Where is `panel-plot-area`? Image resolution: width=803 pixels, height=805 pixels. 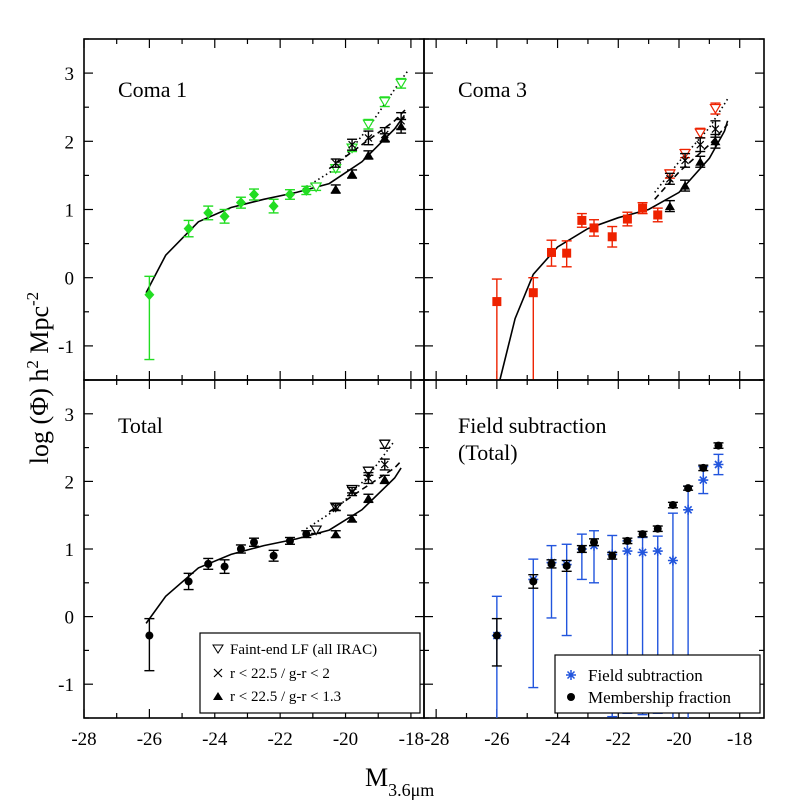 panel-plot-area is located at coordinates (610, 239).